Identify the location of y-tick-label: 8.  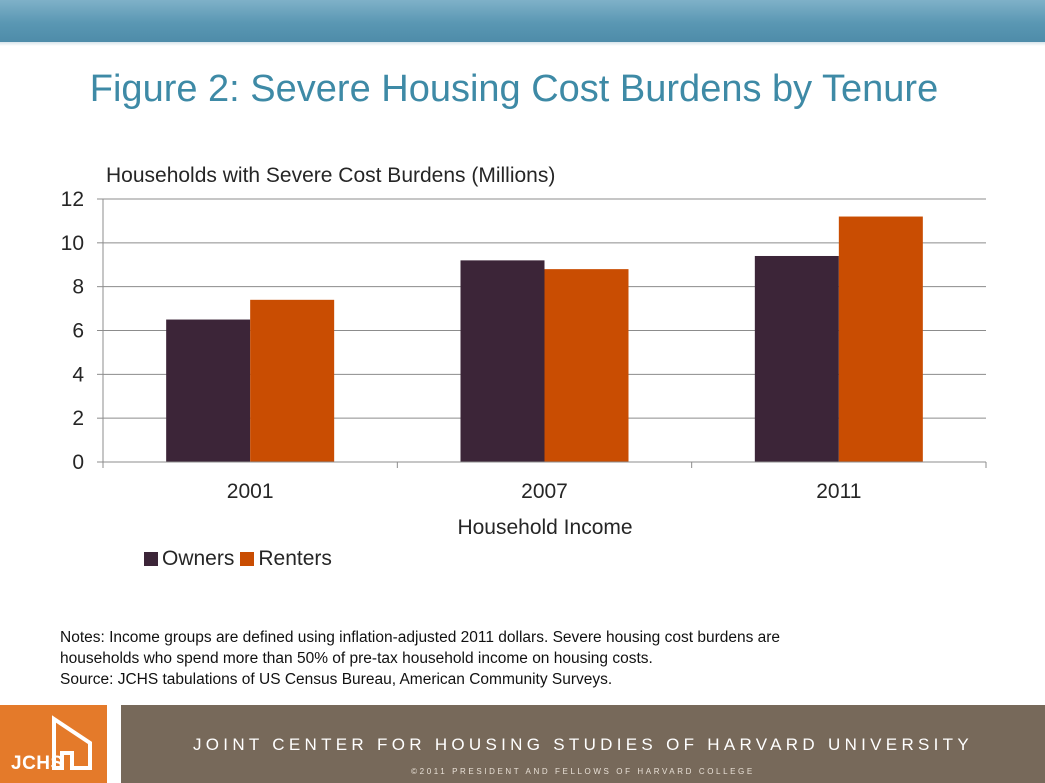
(78, 287).